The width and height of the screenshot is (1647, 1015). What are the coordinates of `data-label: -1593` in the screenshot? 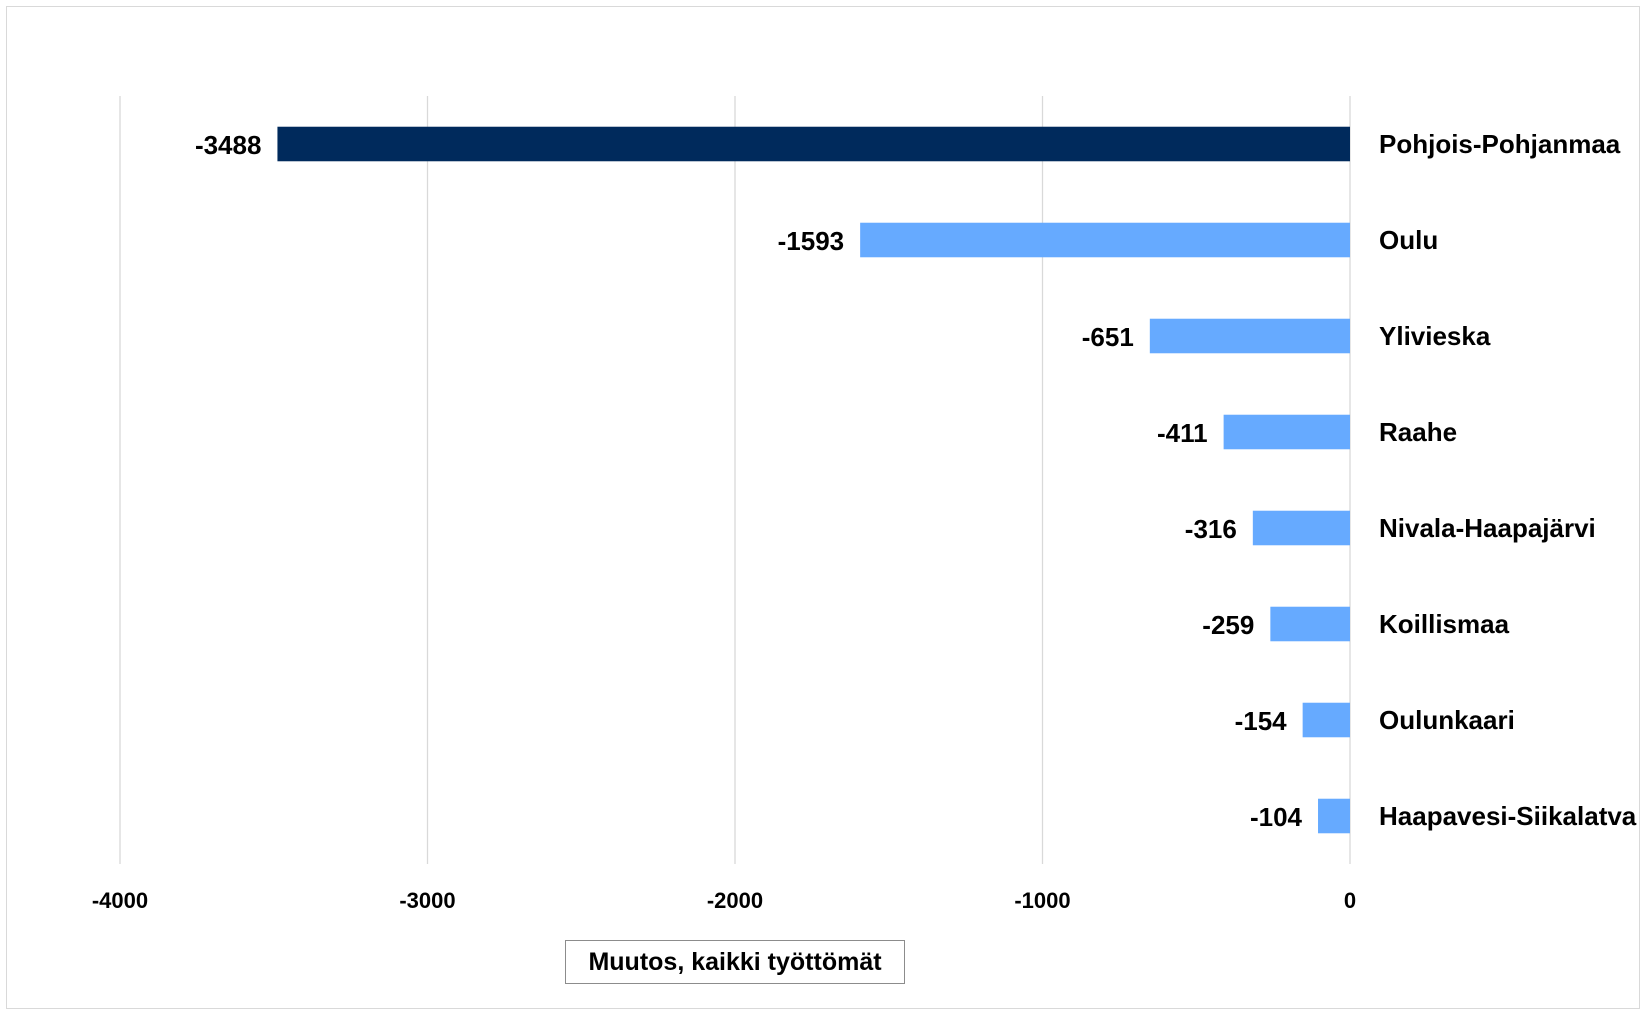 It's located at (811, 241).